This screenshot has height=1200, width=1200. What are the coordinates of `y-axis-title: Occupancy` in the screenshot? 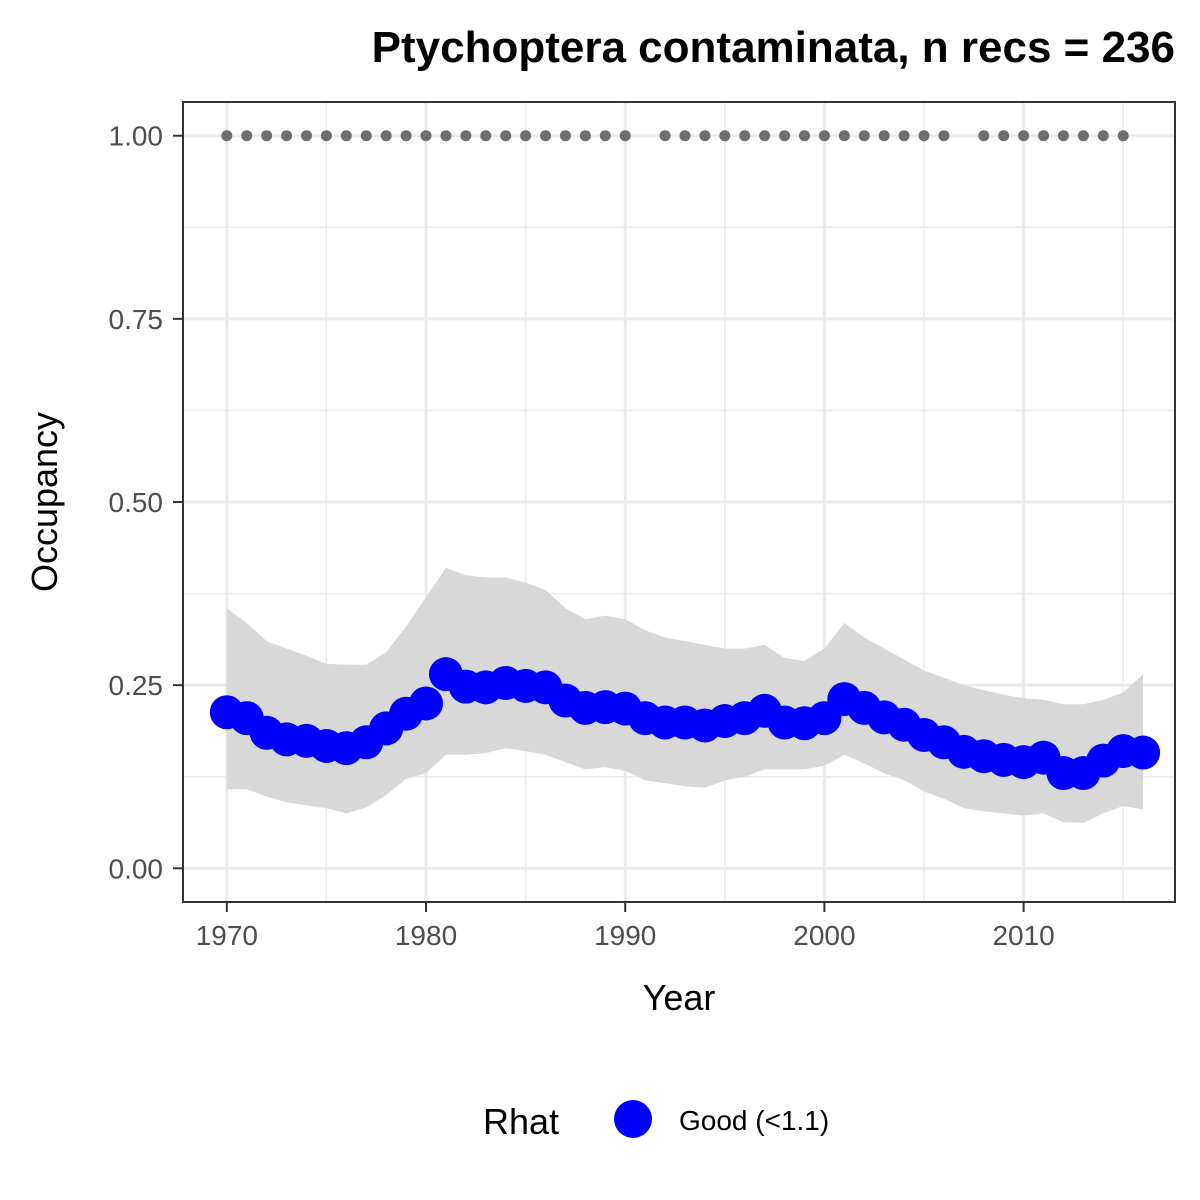 It's located at (44, 502).